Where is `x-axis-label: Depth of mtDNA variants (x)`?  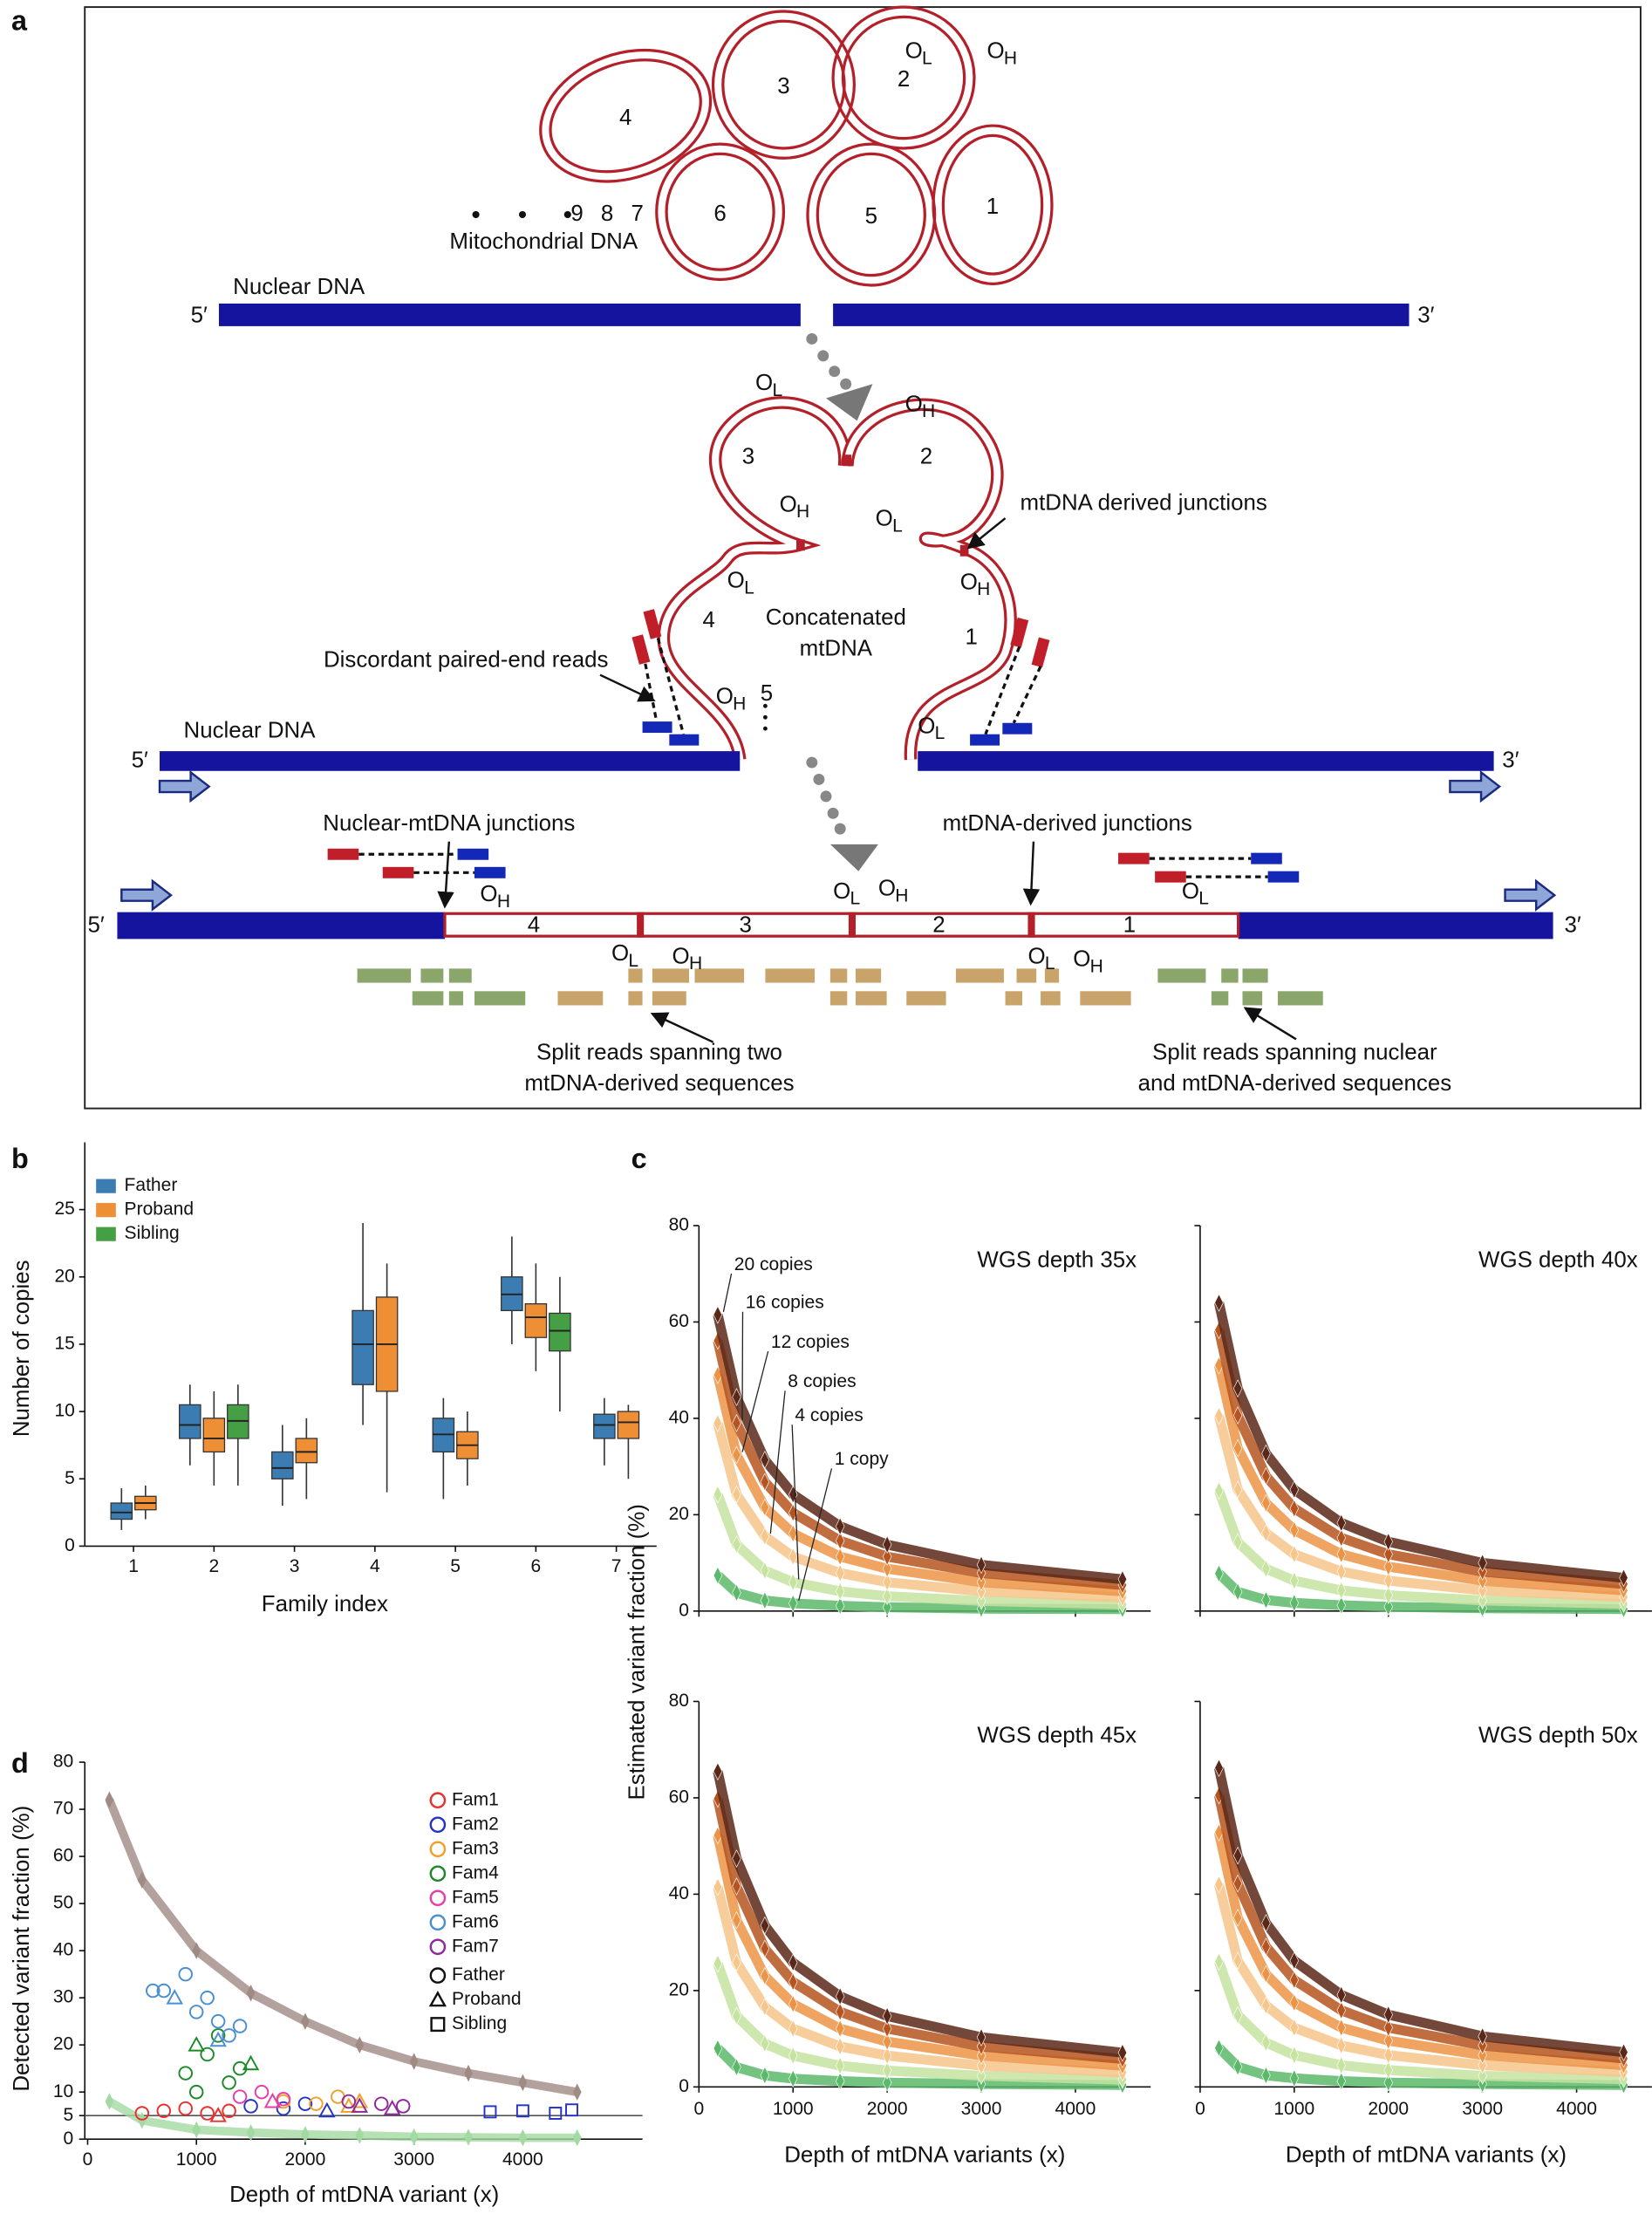 x-axis-label: Depth of mtDNA variants (x) is located at coordinates (924, 2154).